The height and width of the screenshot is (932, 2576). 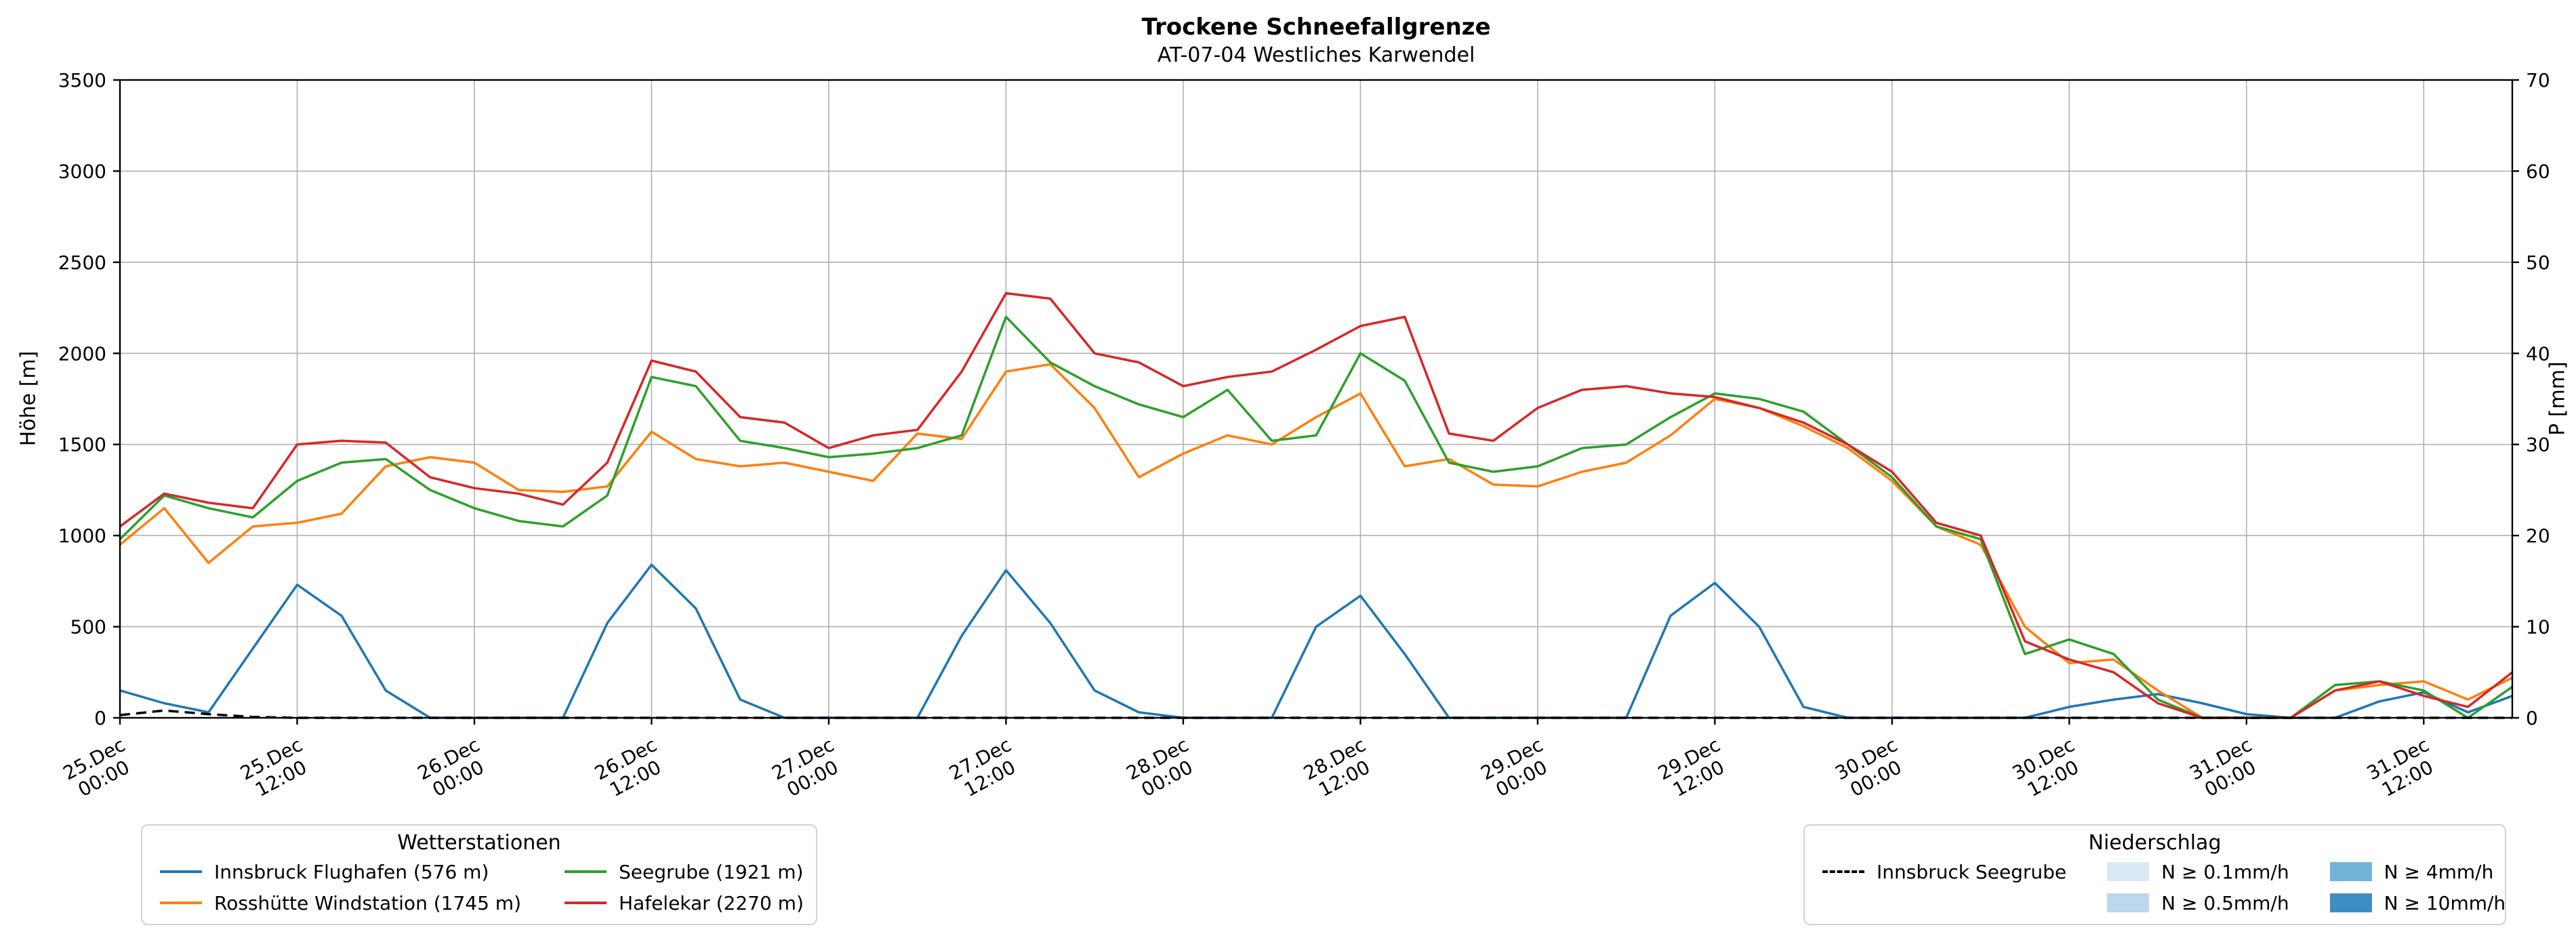 I want to click on line-swatch-blue, so click(x=181, y=871).